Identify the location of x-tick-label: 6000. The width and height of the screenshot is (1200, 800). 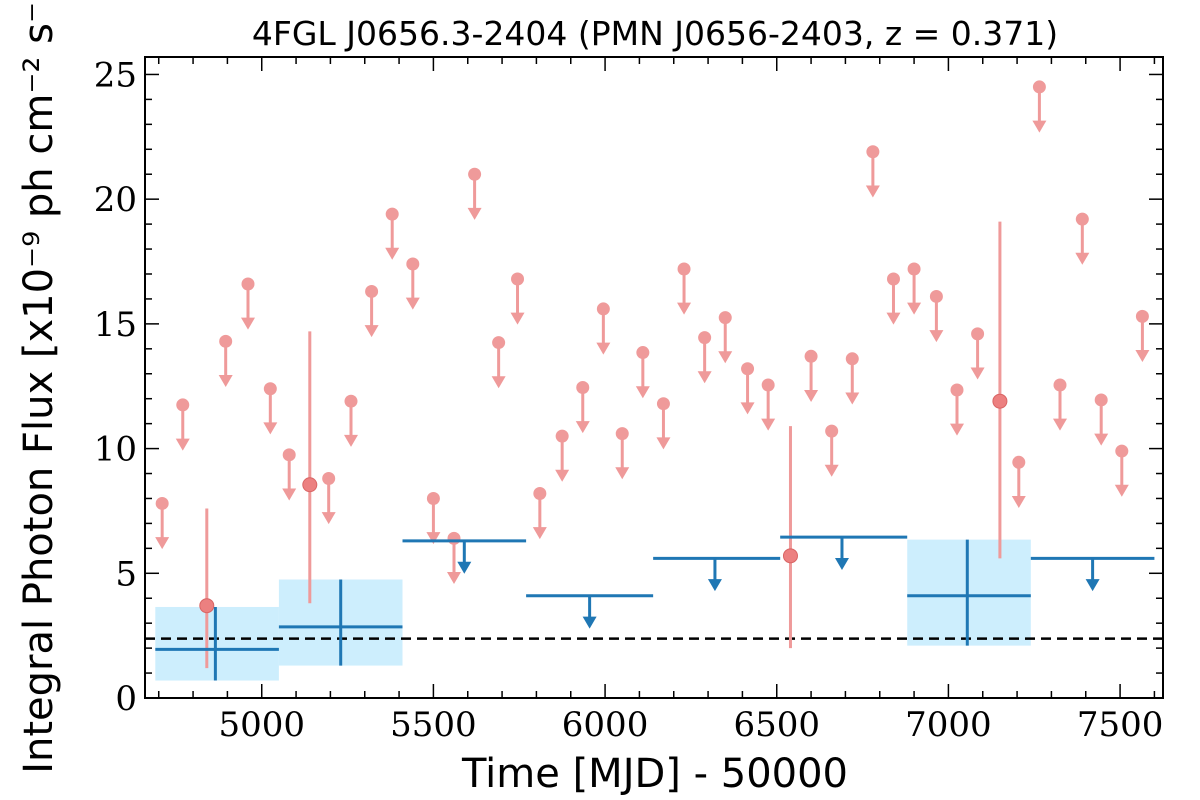
(605, 725).